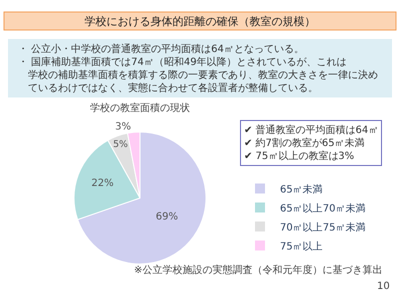  I want to click on legend-label: 75㎡以上, so click(301, 246).